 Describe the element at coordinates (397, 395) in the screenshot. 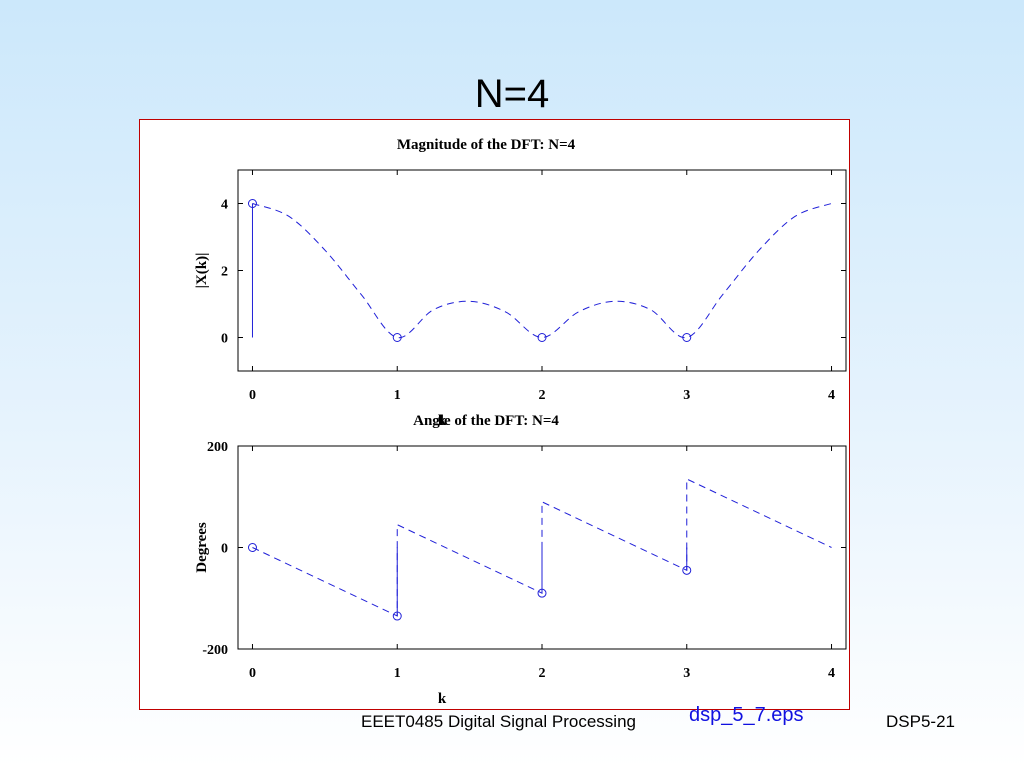

I see `magnitude-plot-x-tick-label: 1` at that location.